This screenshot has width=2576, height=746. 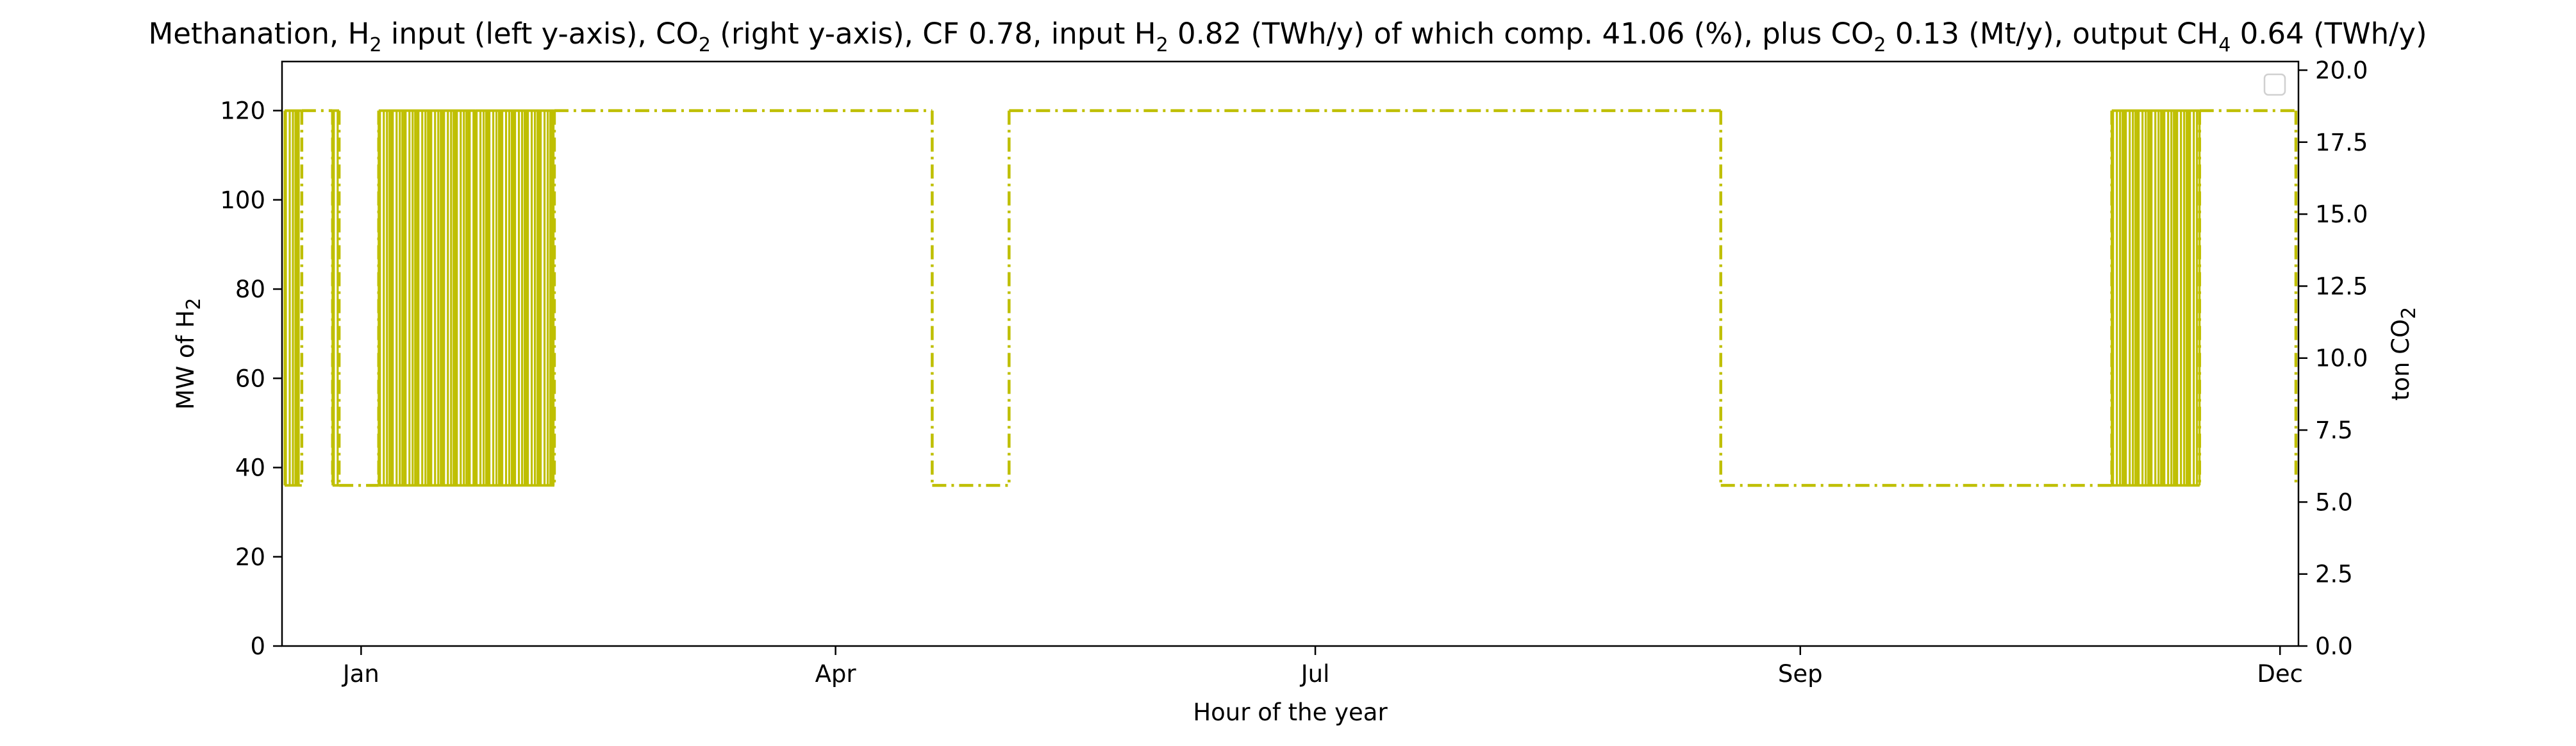 I want to click on x-tick-label: Jan, so click(x=360, y=674).